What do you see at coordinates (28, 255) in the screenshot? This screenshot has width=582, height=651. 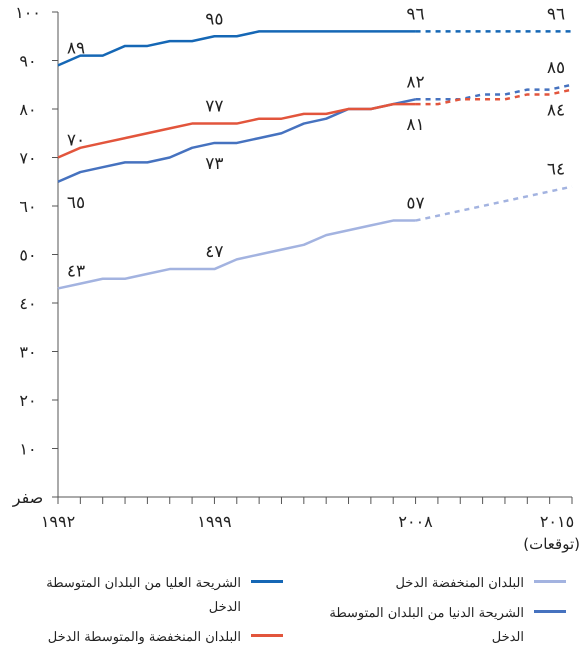 I see `y-tick-label: ٥٠` at bounding box center [28, 255].